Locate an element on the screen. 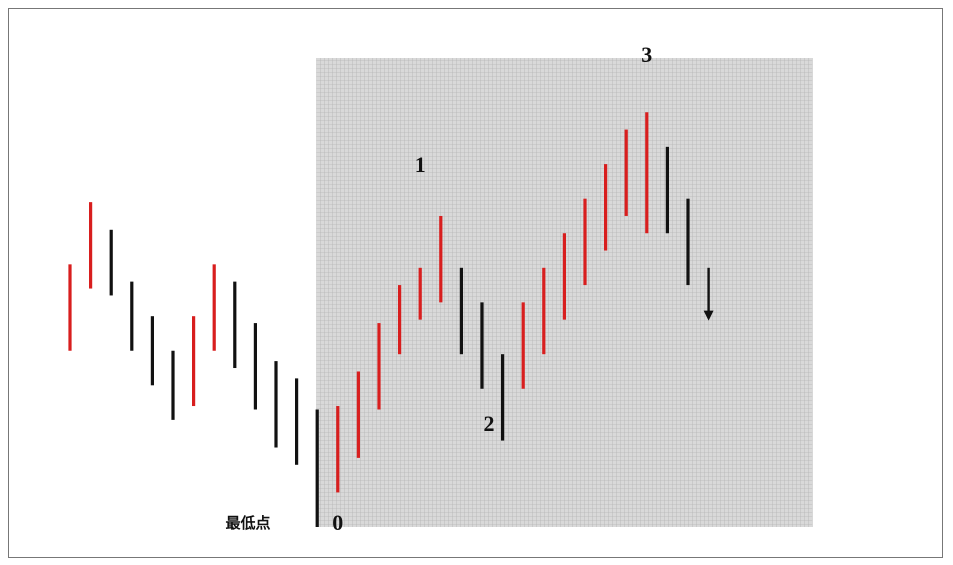  annotation-2: 2 is located at coordinates (489, 423).